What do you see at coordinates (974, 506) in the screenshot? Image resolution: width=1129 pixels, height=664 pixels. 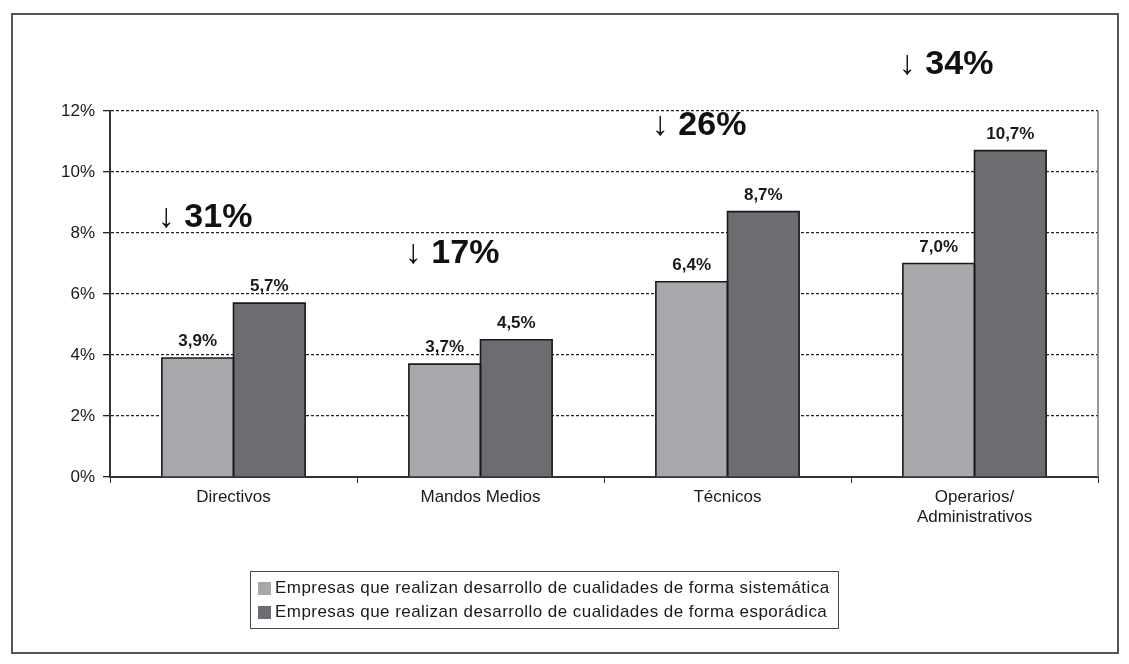 I see `x-tick-label: Operarios/Administrativos` at bounding box center [974, 506].